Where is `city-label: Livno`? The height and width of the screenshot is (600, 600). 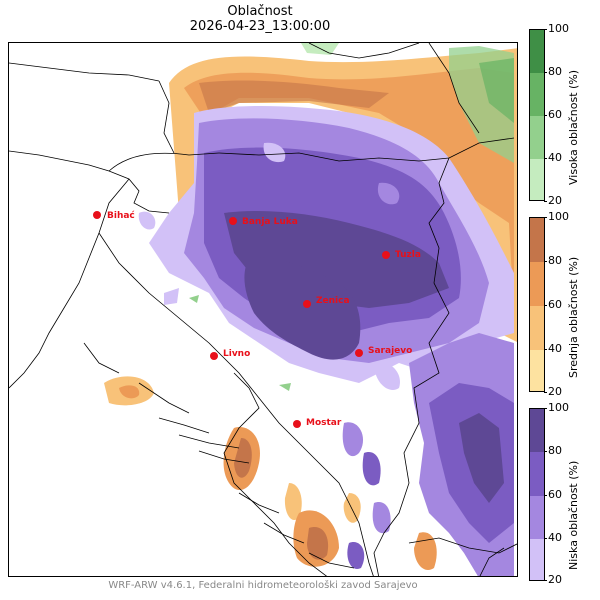
city-label: Livno is located at coordinates (236, 354).